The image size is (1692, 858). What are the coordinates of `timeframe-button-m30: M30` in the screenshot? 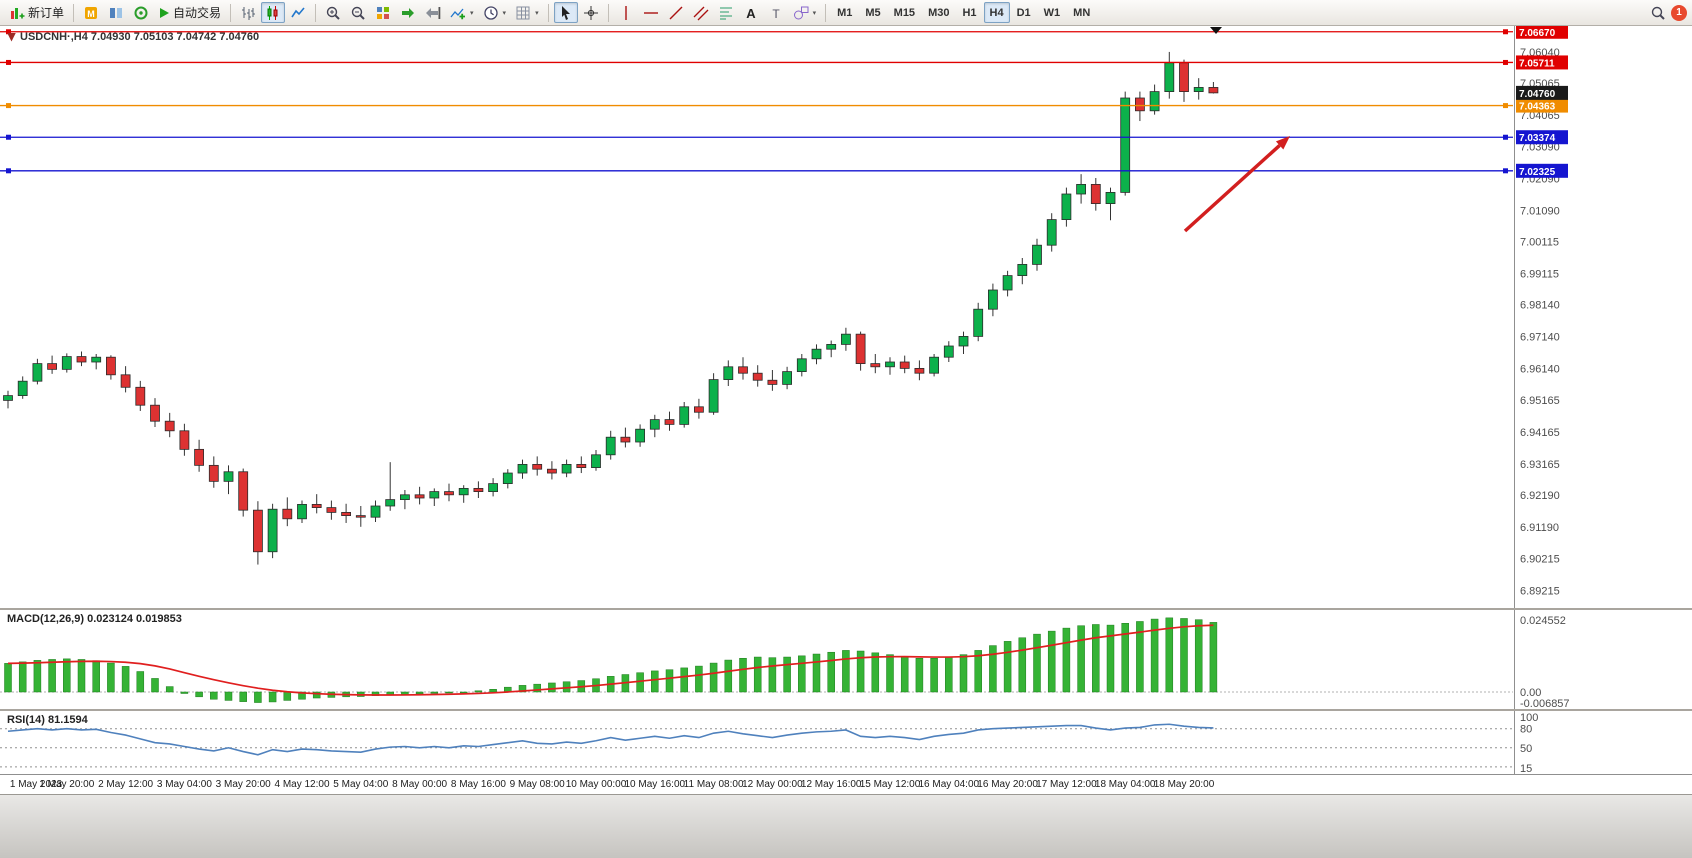 It's located at (938, 12).